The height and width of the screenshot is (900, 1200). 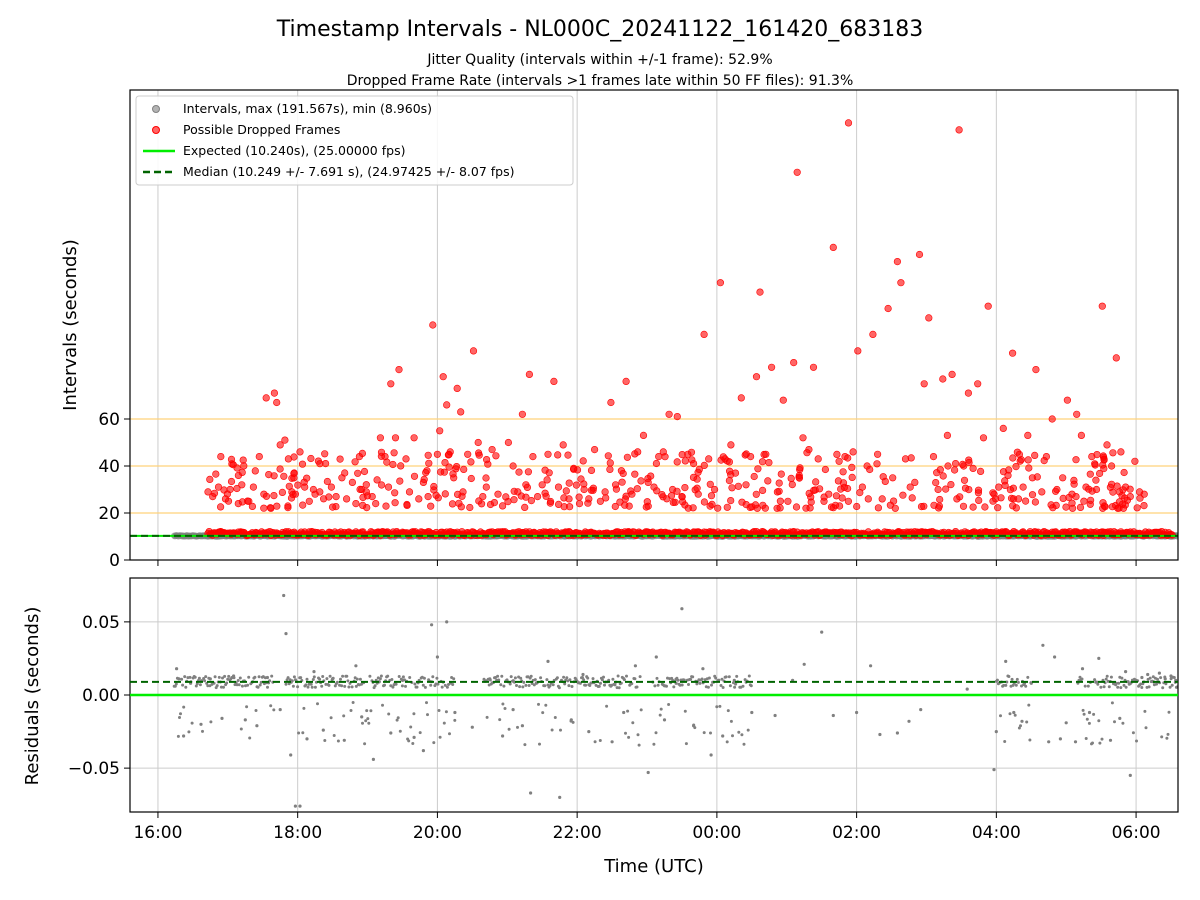 I want to click on x-tick-label: 00:00, so click(x=716, y=833).